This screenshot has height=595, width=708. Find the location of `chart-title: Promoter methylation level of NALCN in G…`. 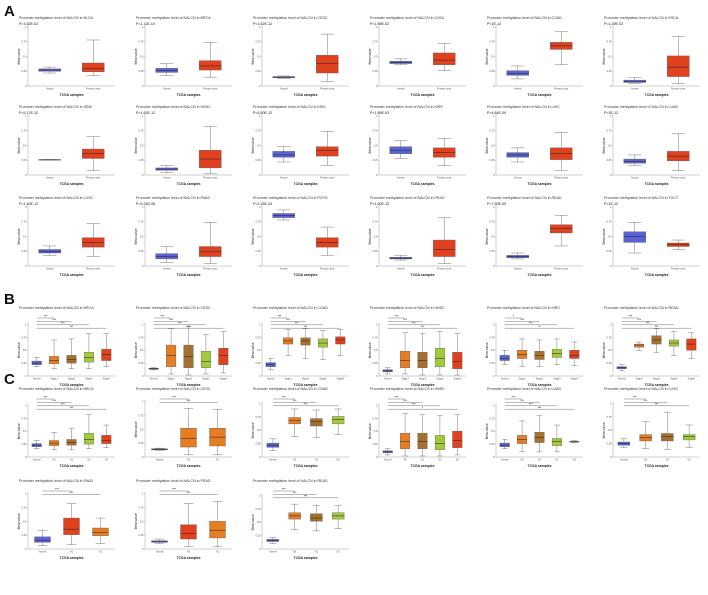

chart-title: Promoter methylation level of NALCN in G… is located at coordinates (55, 107).